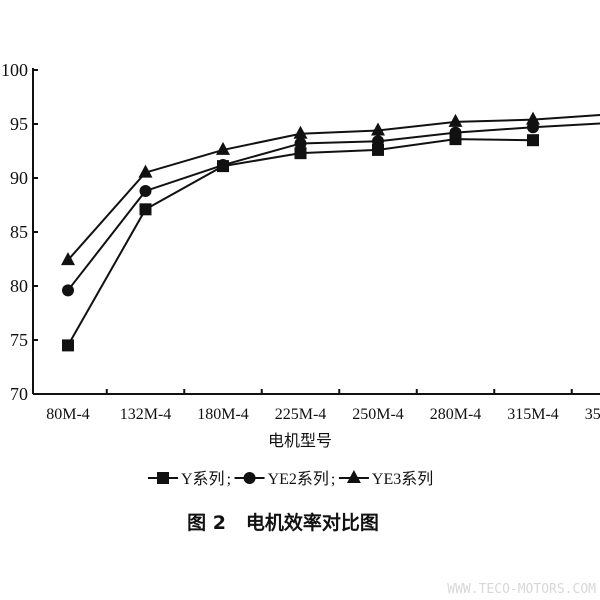  What do you see at coordinates (19, 178) in the screenshot?
I see `y-tick-label: 90` at bounding box center [19, 178].